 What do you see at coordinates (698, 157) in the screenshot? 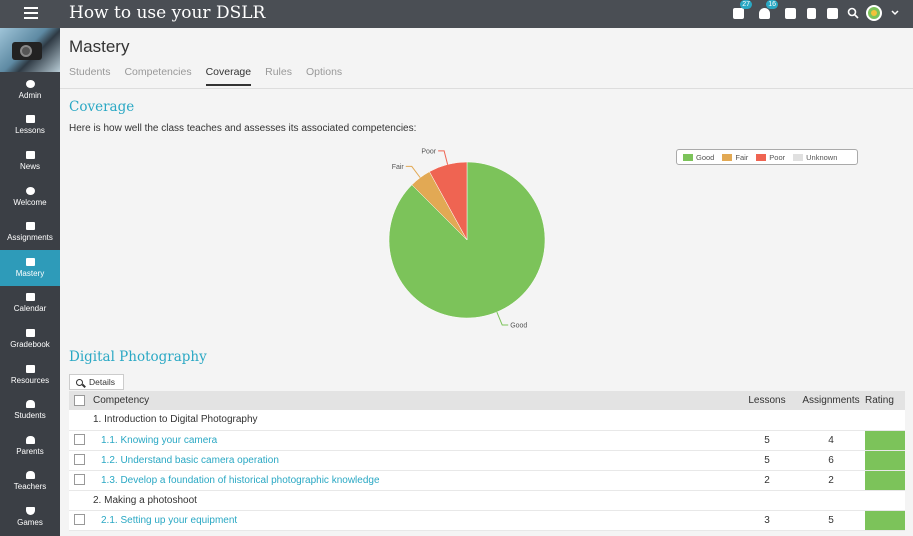
I see `legend-item-good: Good` at bounding box center [698, 157].